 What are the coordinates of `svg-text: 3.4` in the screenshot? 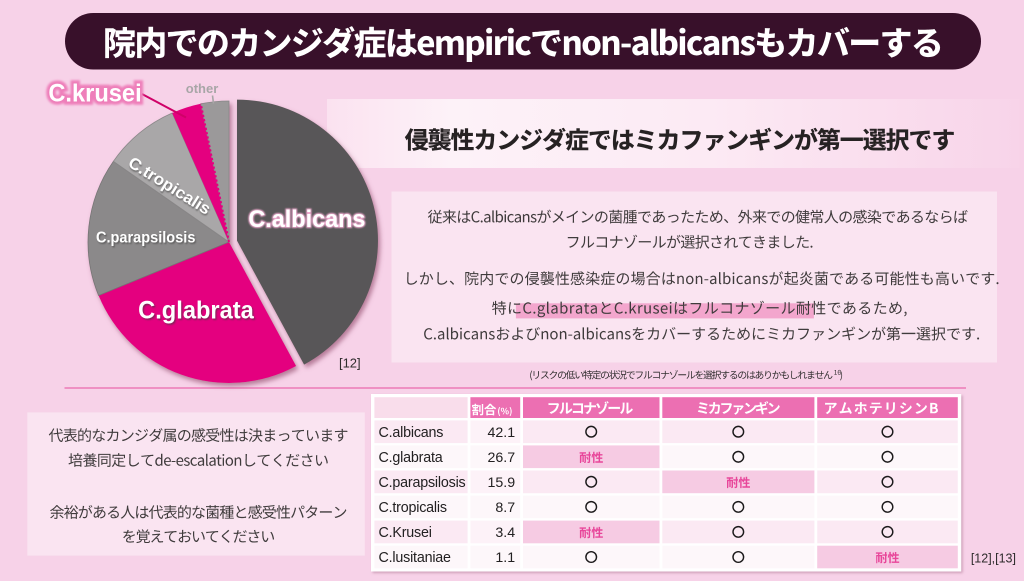 It's located at (505, 533).